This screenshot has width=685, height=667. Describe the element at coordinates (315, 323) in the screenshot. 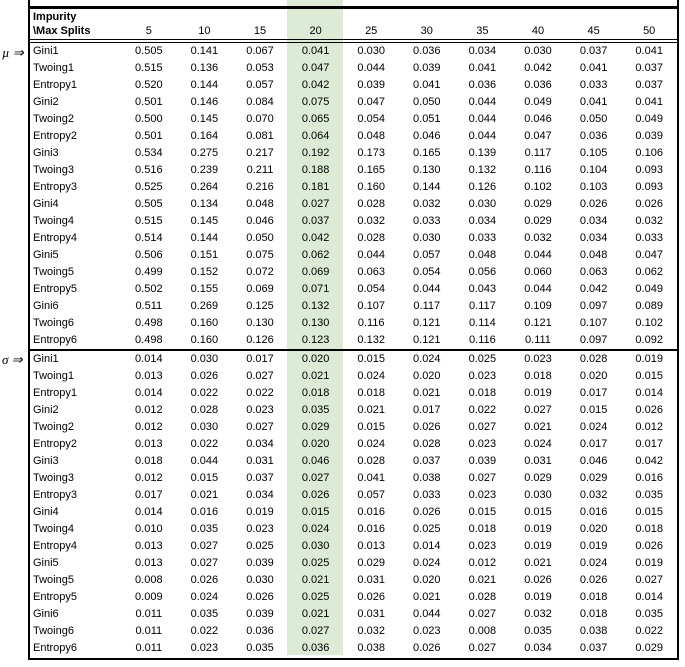

I see `value-cell: 0.130` at that location.